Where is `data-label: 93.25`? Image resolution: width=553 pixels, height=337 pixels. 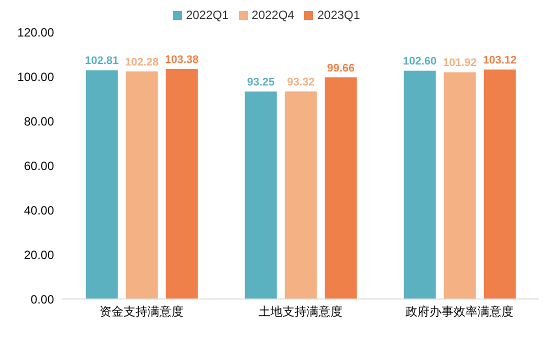 data-label: 93.25 is located at coordinates (261, 82).